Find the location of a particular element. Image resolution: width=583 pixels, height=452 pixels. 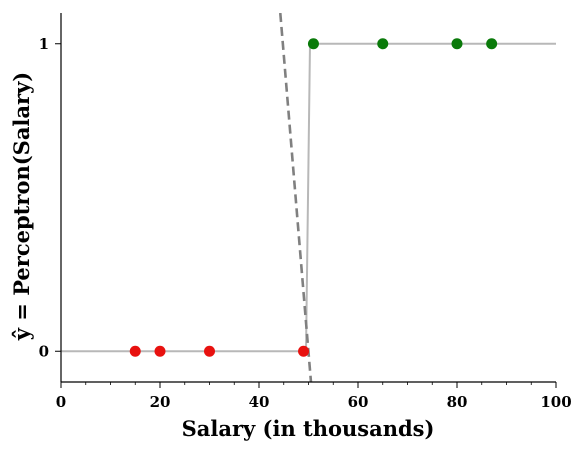

y-axis-label: ŷ = Perceptron(Salary) is located at coordinates (21, 206).